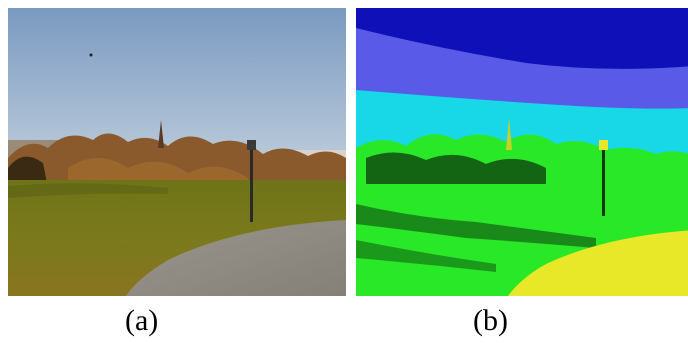 This screenshot has width=688, height=343. Describe the element at coordinates (91, 55) in the screenshot. I see `bird` at that location.